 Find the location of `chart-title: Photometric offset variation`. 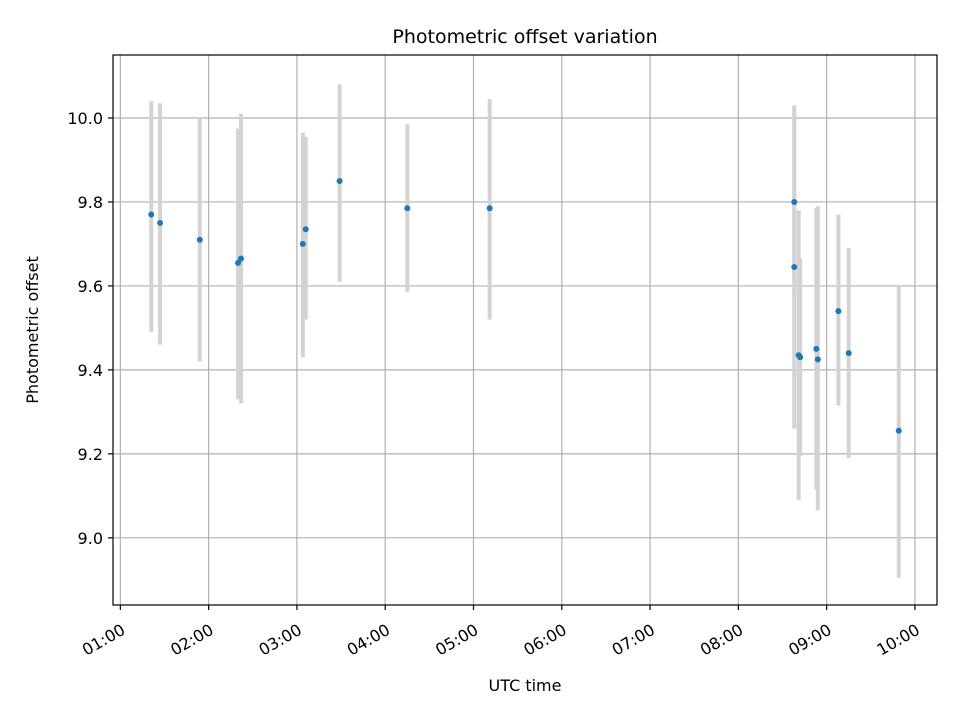

chart-title: Photometric offset variation is located at coordinates (524, 37).